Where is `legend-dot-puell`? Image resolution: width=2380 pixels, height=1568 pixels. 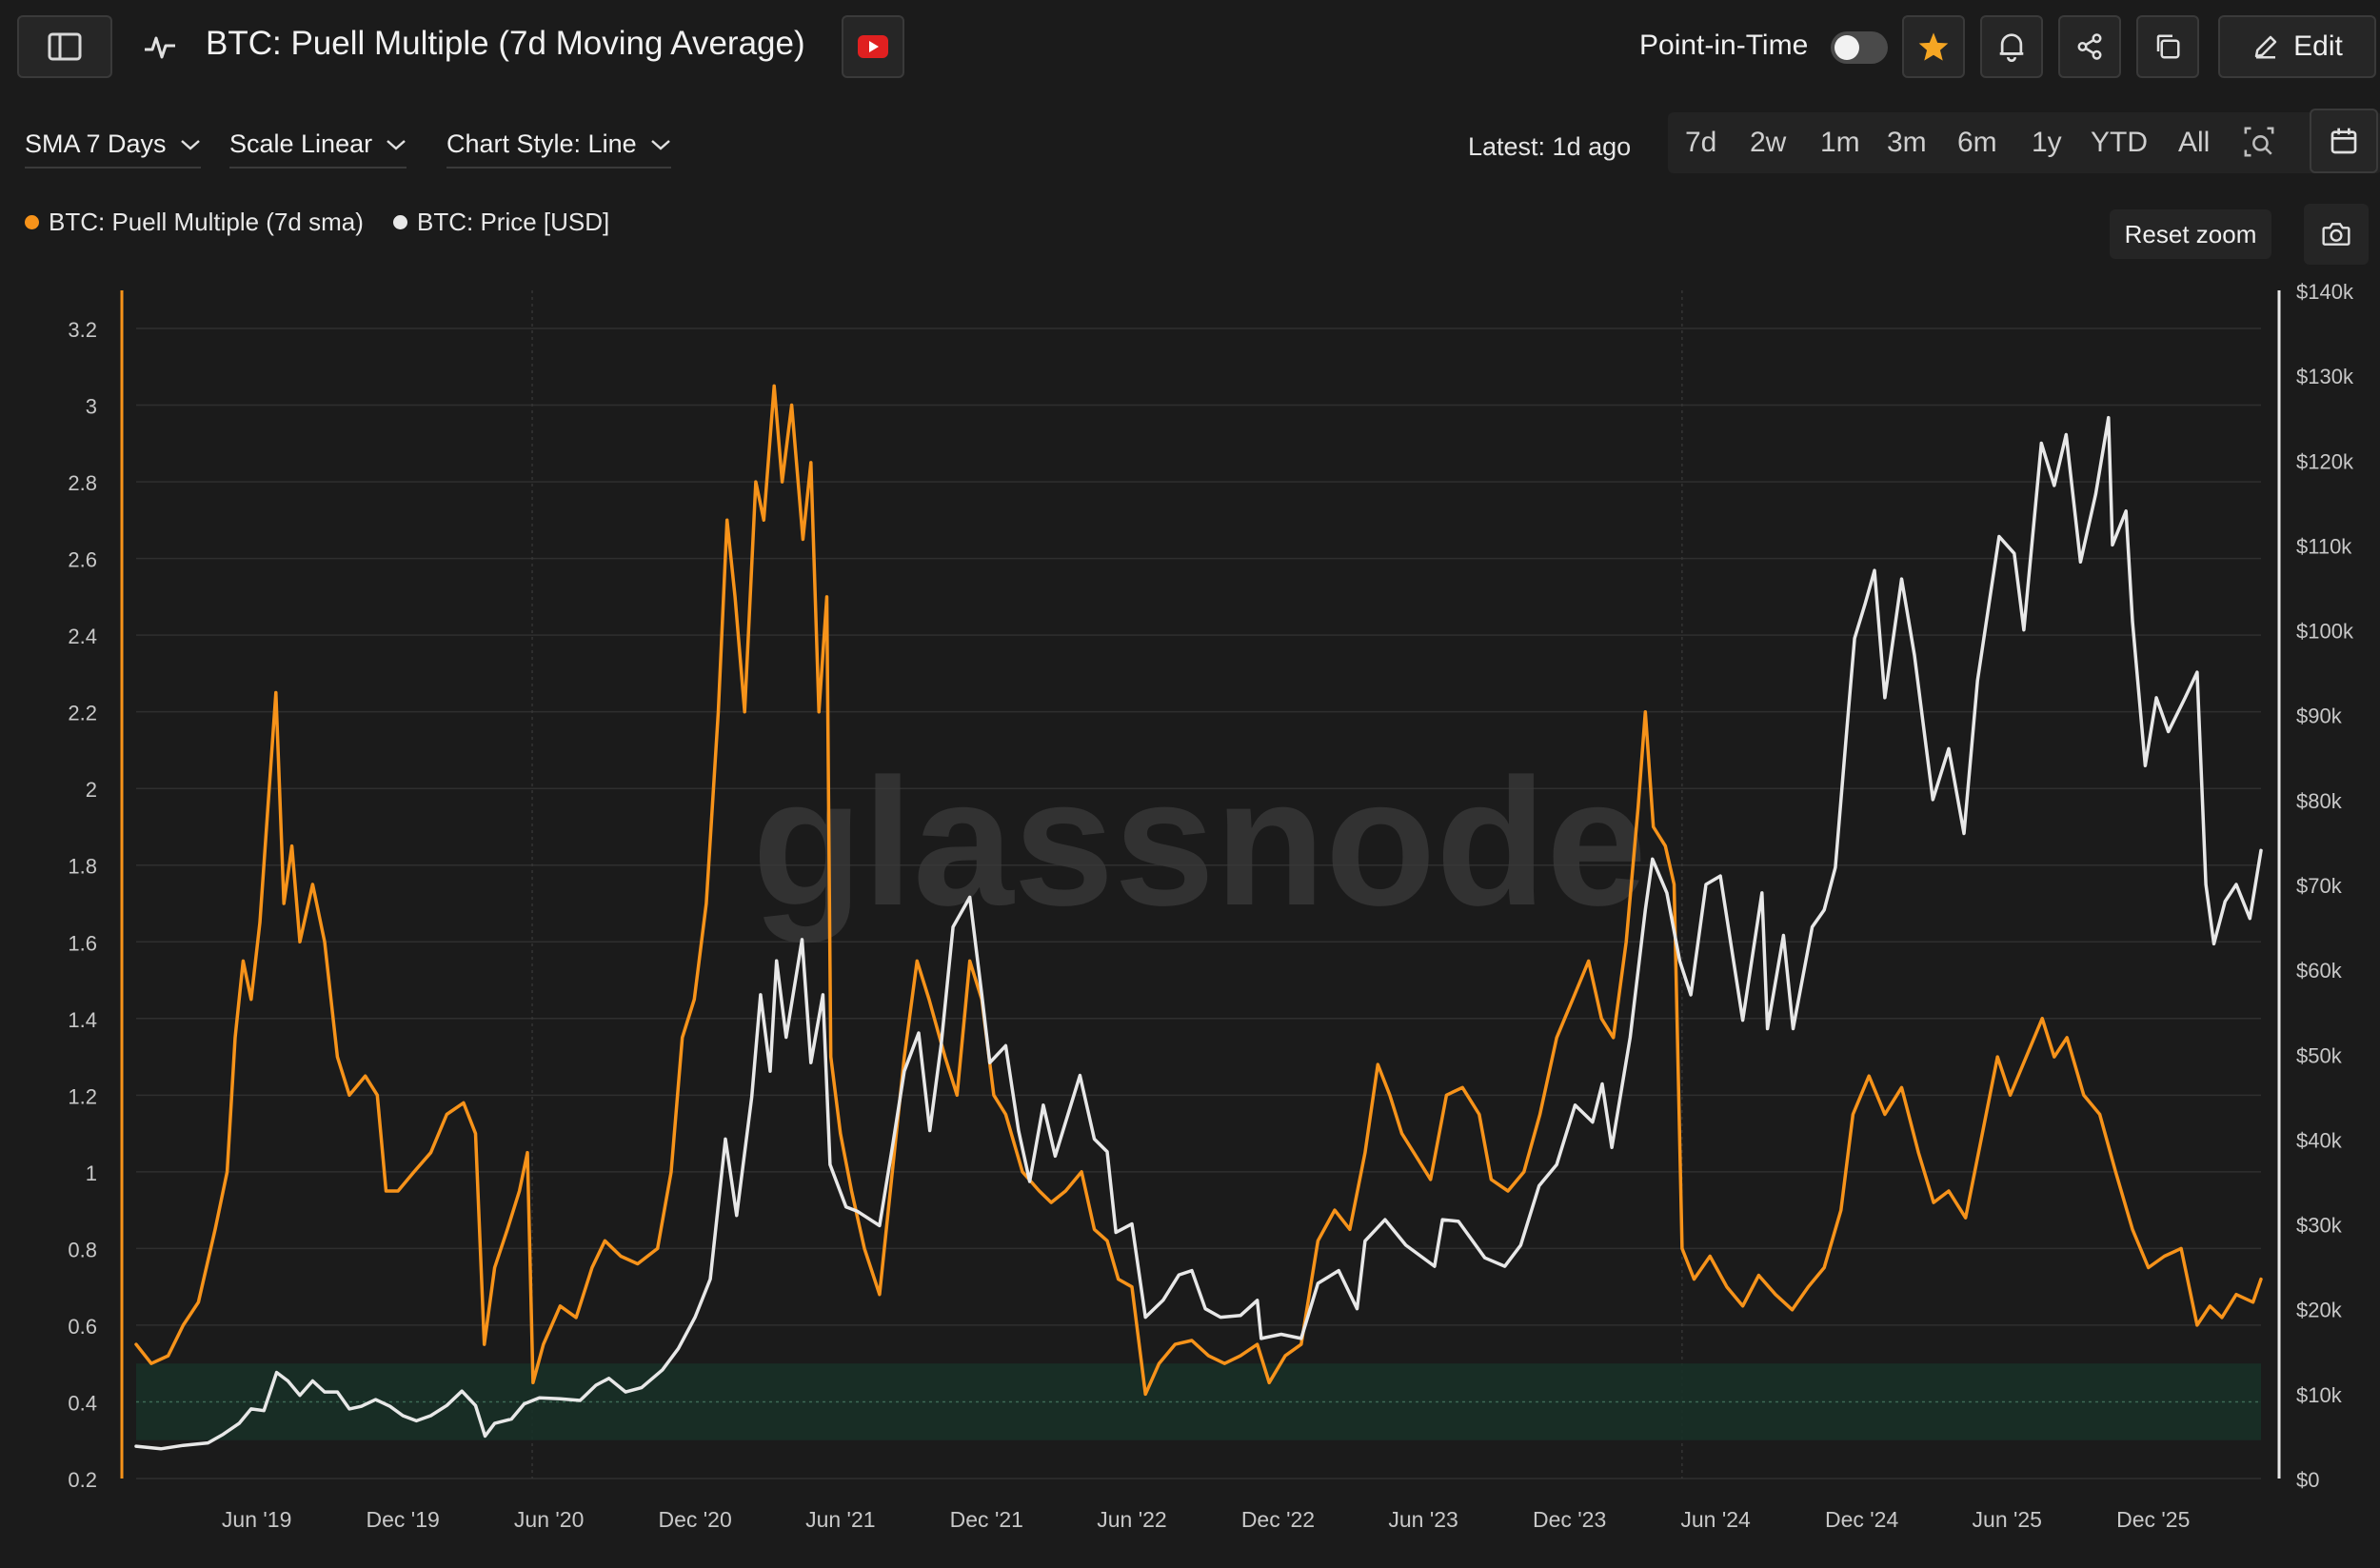
legend-dot-puell is located at coordinates (32, 222).